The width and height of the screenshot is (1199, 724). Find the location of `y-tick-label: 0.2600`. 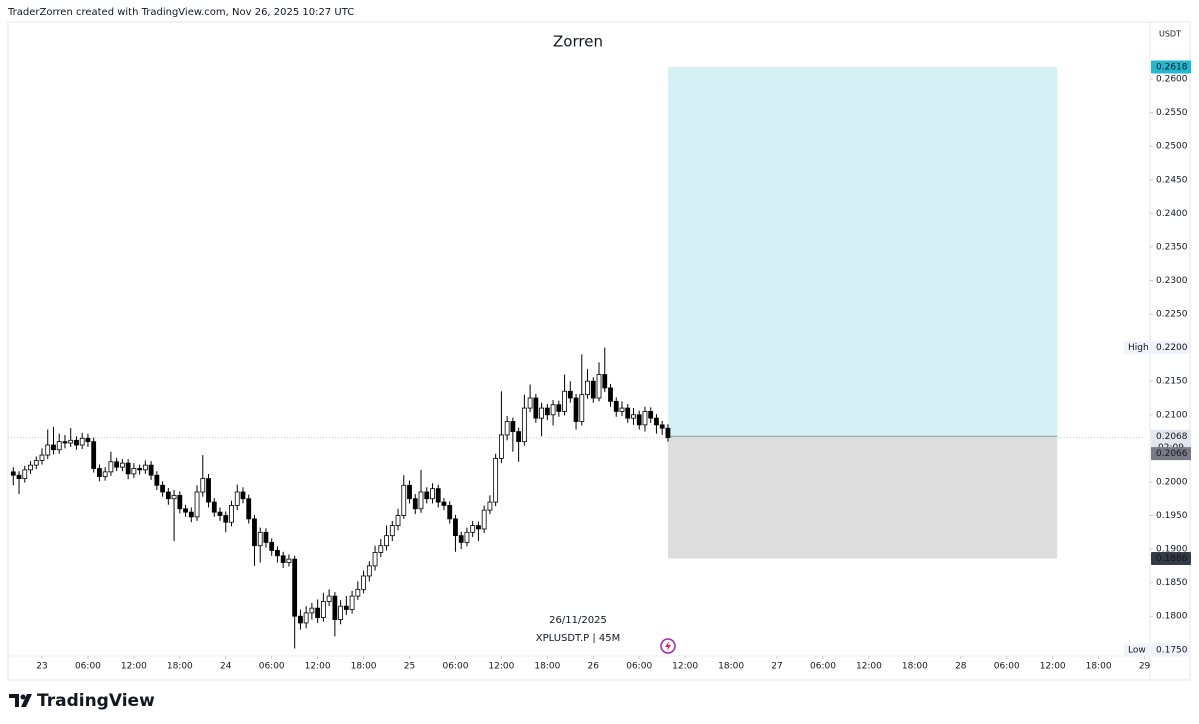

y-tick-label: 0.2600 is located at coordinates (1172, 80).